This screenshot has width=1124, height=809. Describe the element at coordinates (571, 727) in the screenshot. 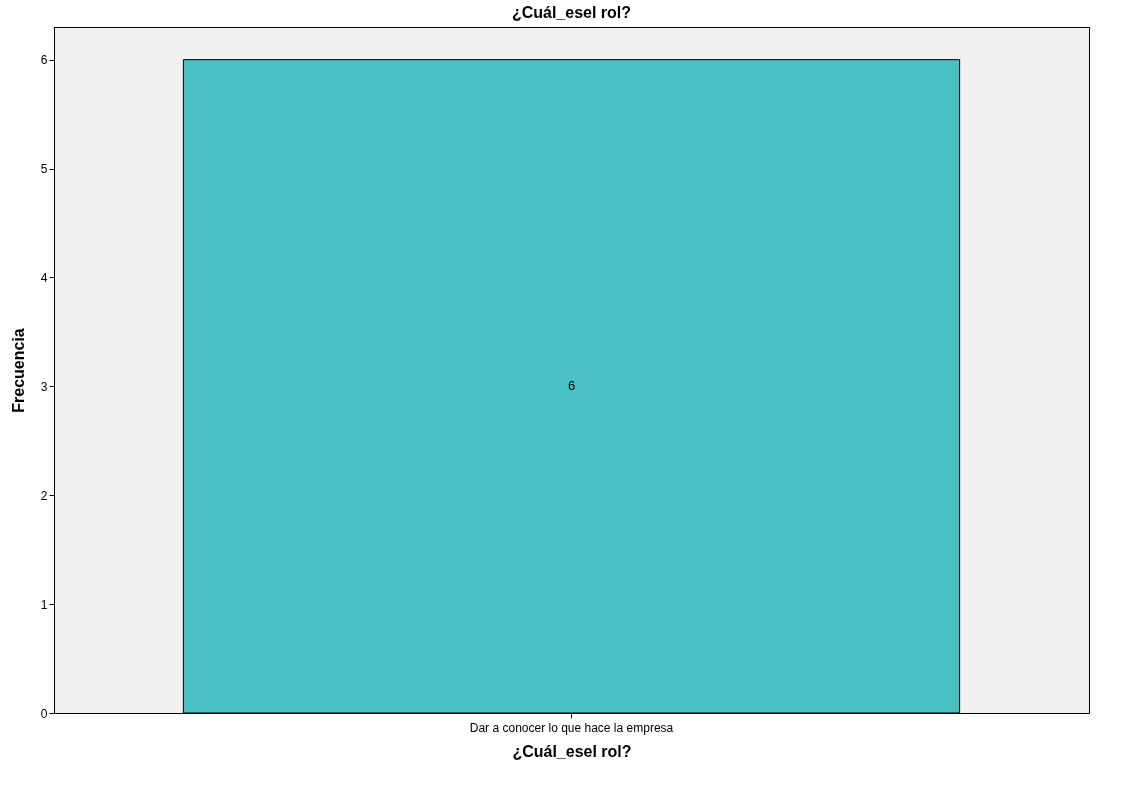

I see `x-tick-label: Dar a conocer lo que hace la empresa` at that location.